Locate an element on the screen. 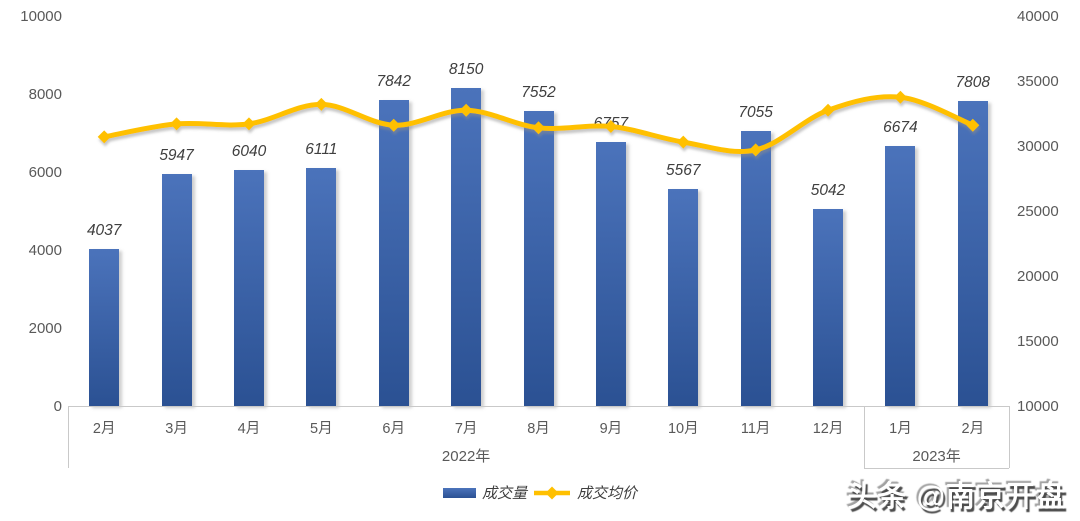 The image size is (1080, 521). right-axis-tick: 10000 is located at coordinates (1038, 406).